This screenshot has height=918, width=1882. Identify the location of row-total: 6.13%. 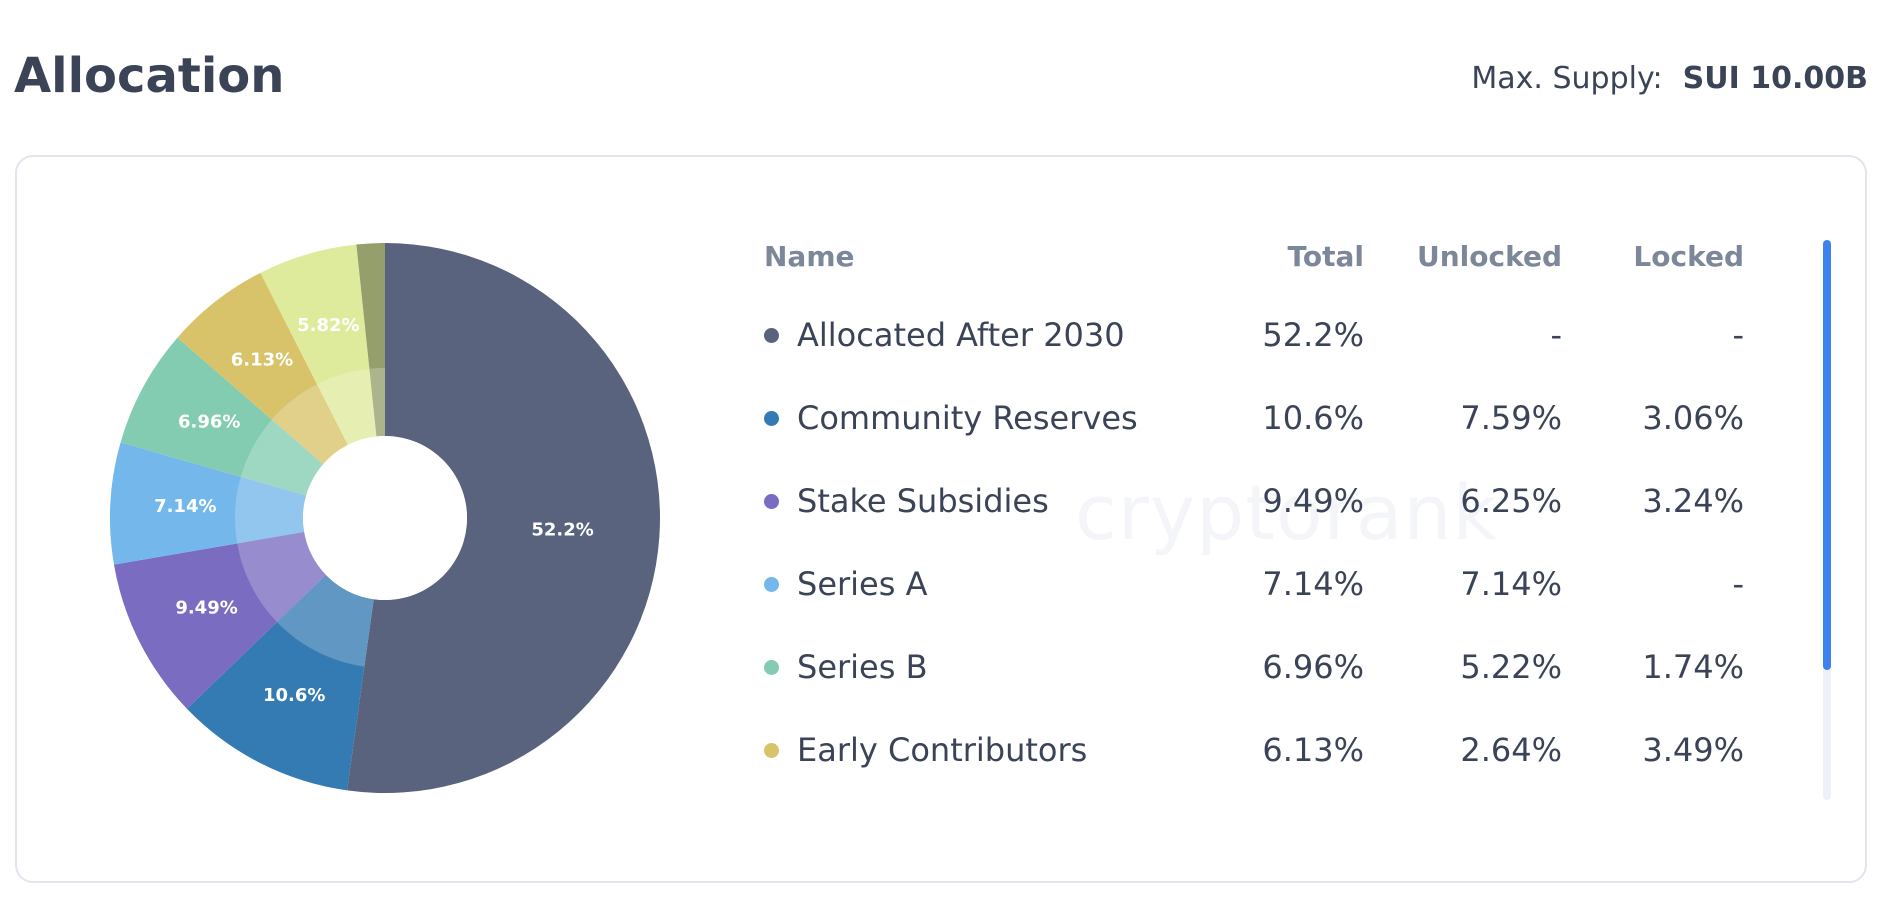
(1313, 750).